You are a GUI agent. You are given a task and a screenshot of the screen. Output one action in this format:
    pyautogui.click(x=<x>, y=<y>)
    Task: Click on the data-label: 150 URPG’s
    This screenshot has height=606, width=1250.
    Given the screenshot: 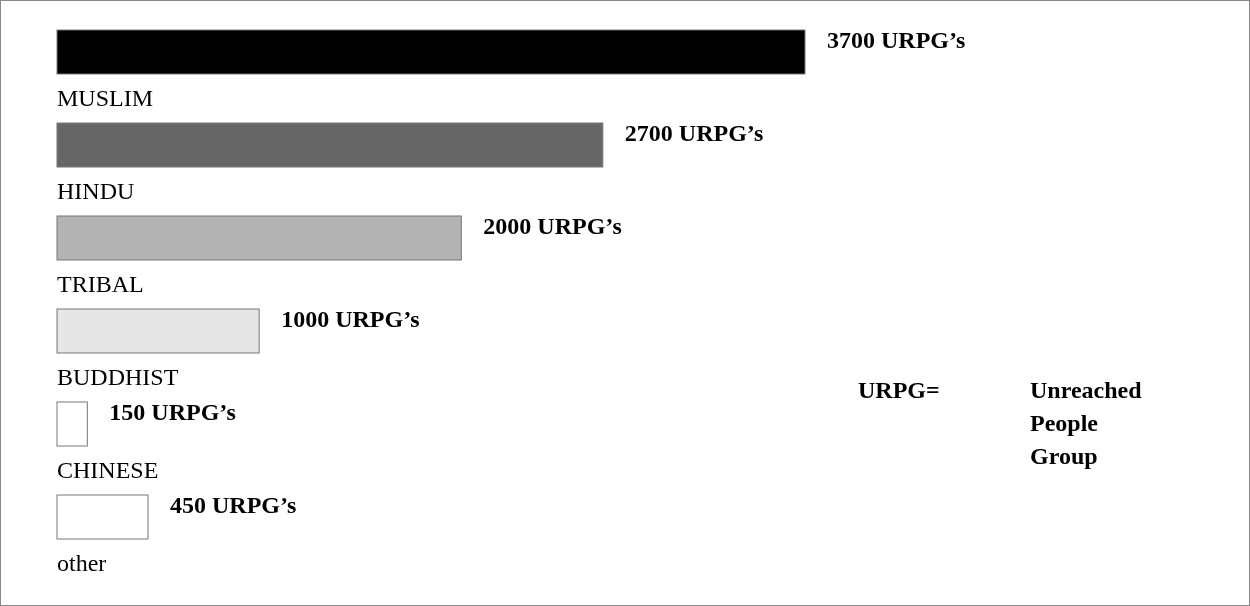 What is the action you would take?
    pyautogui.click(x=172, y=412)
    